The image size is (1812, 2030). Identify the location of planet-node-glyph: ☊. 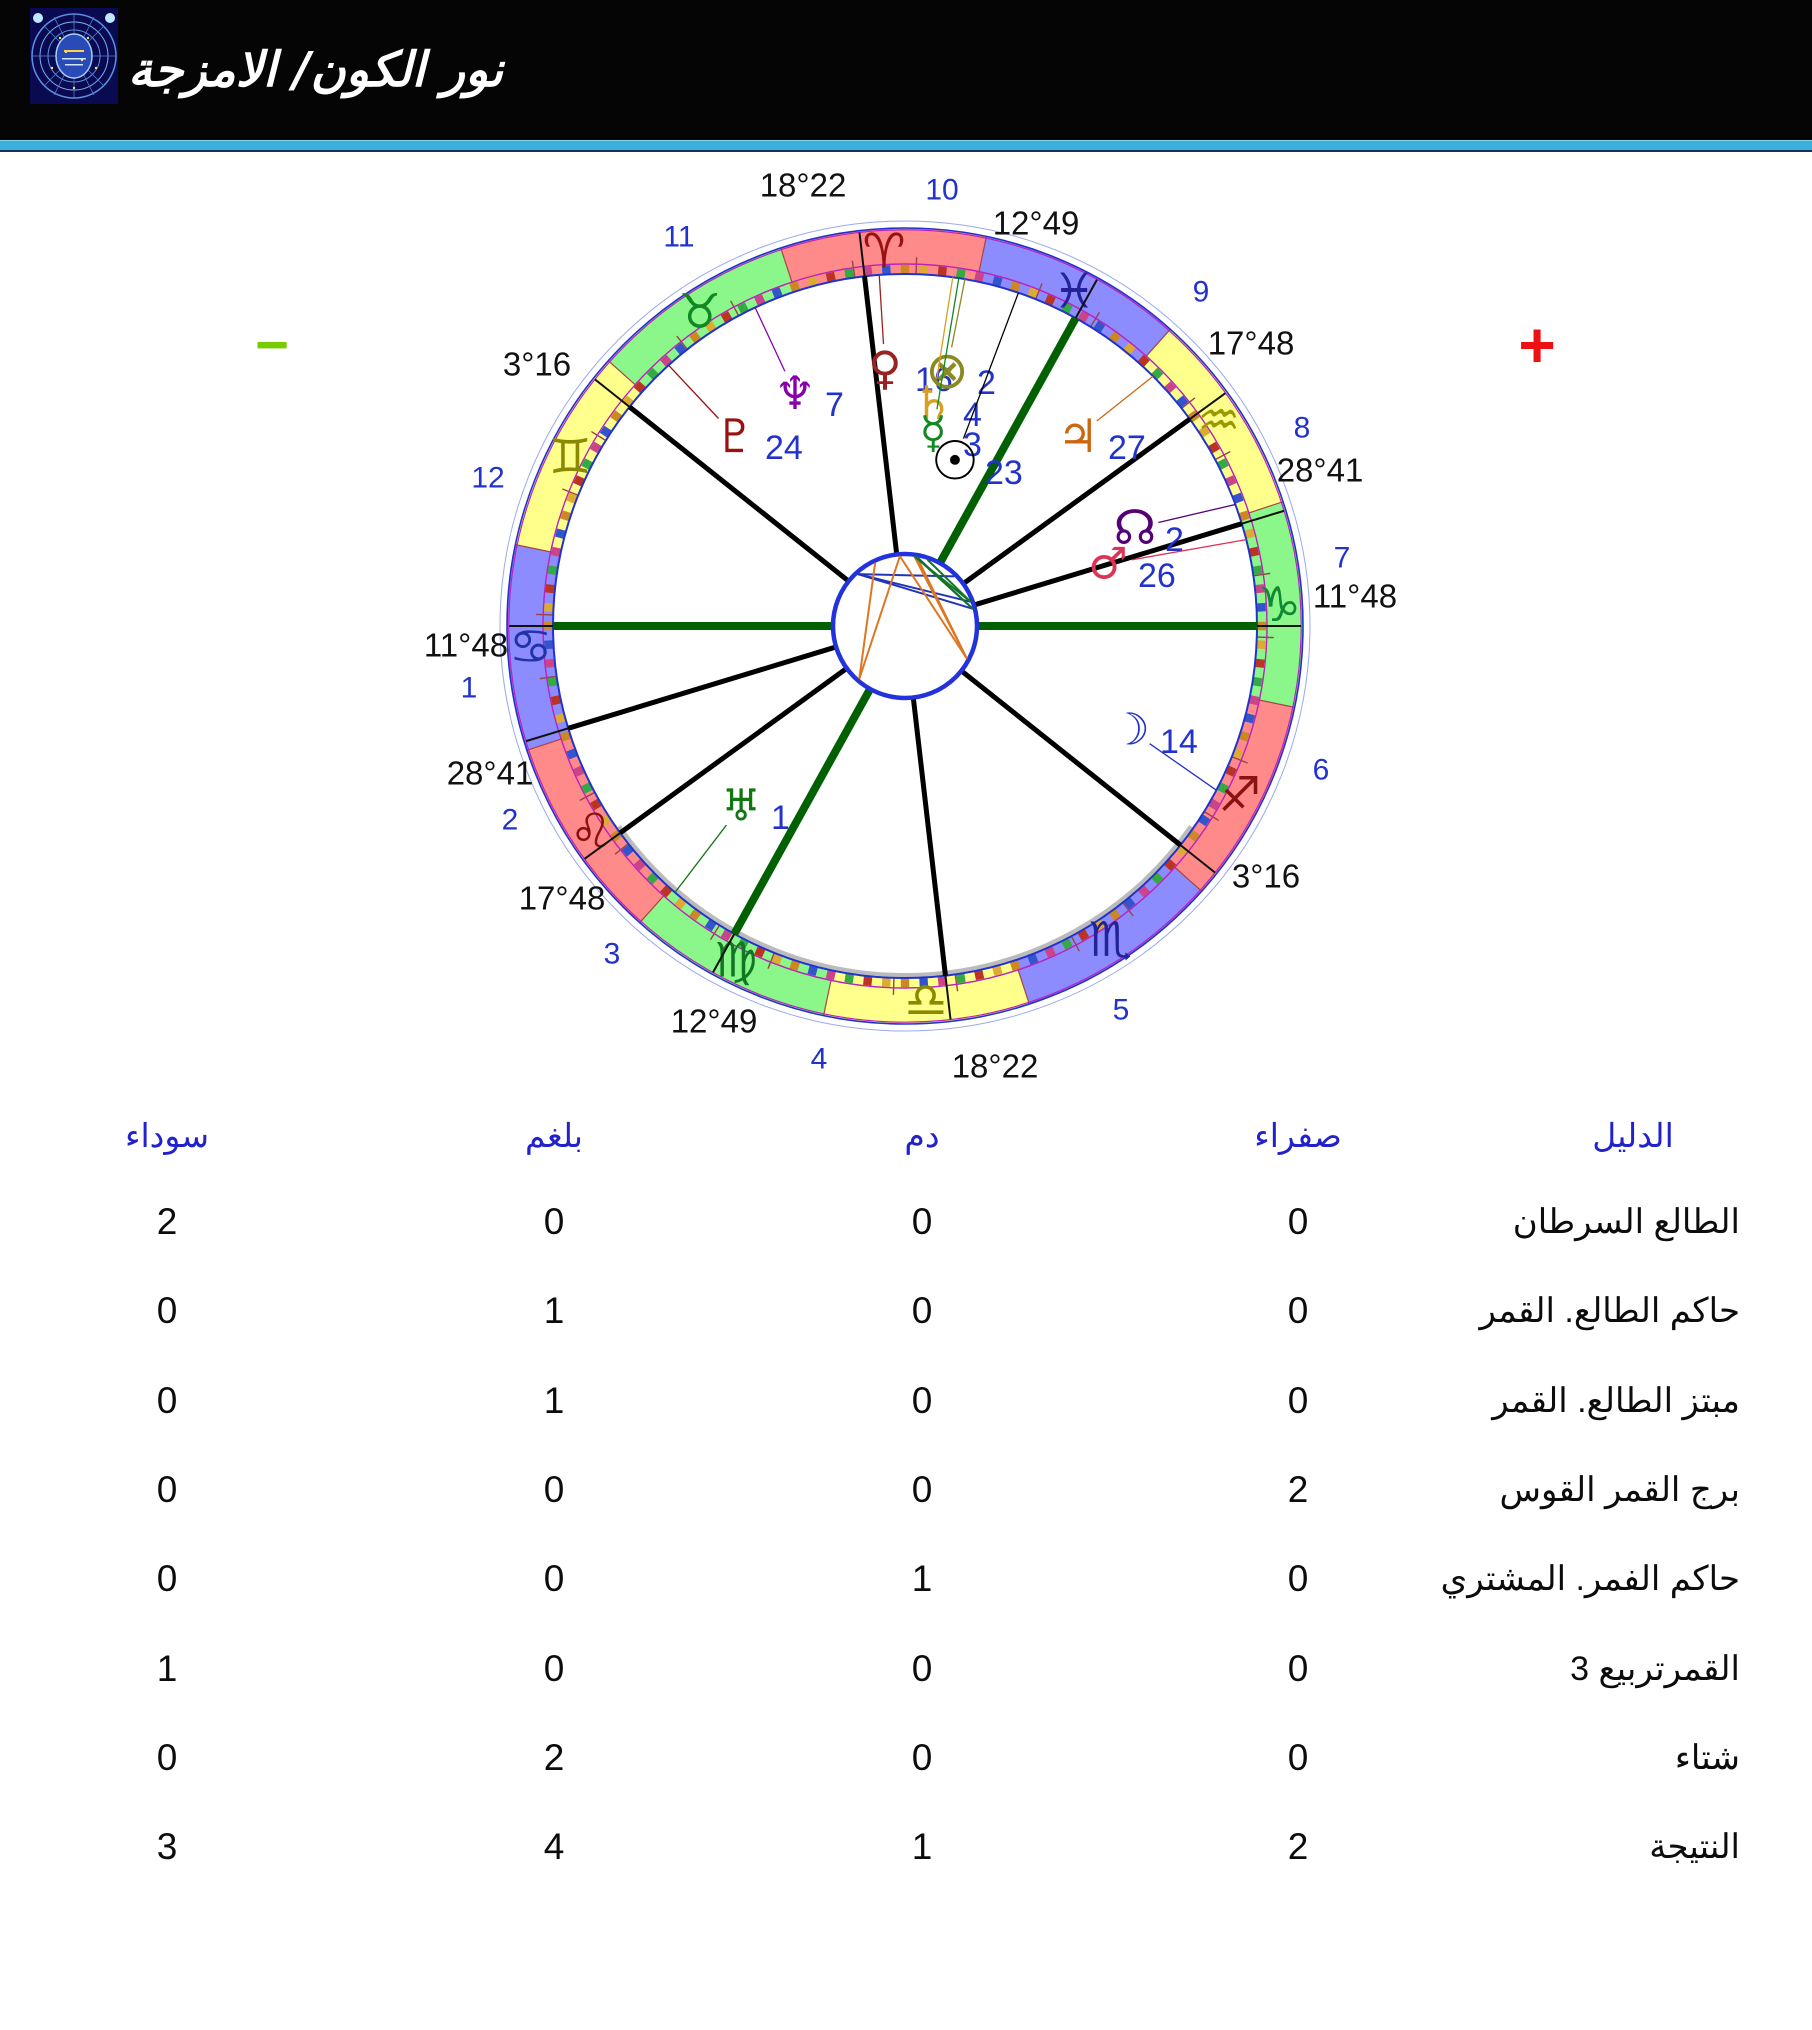
(1135, 528).